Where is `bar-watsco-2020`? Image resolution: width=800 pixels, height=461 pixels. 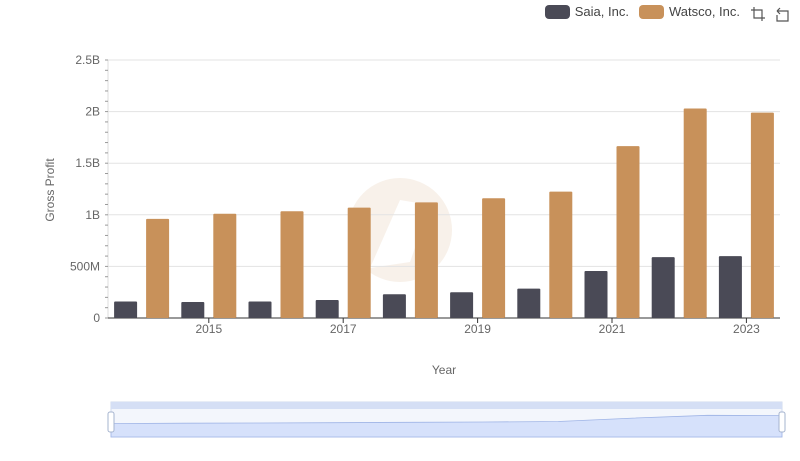
bar-watsco-2020 is located at coordinates (561, 254).